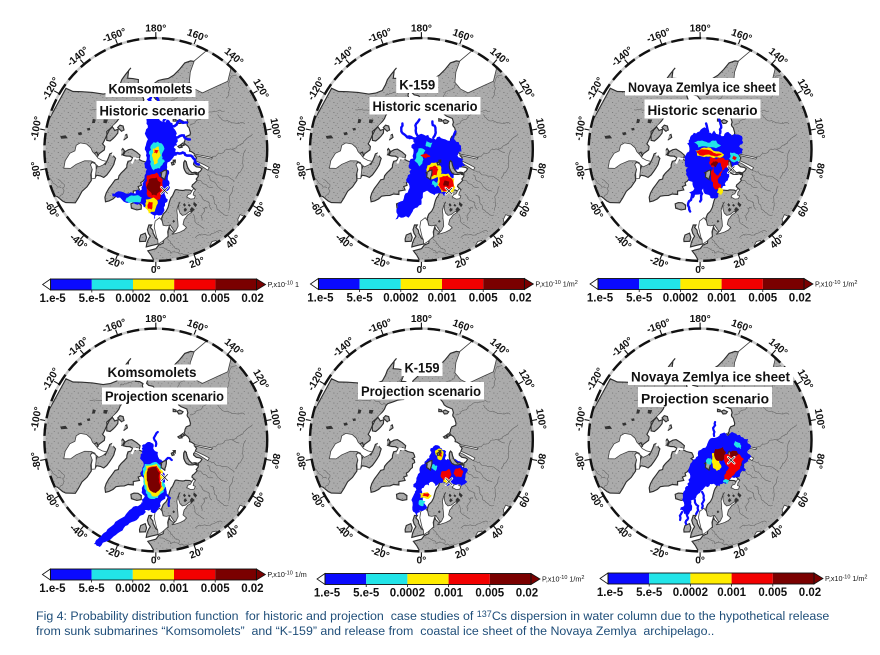  Describe the element at coordinates (286, 574) in the screenshot. I see `svg-text: P,x10-10 1/m` at that location.